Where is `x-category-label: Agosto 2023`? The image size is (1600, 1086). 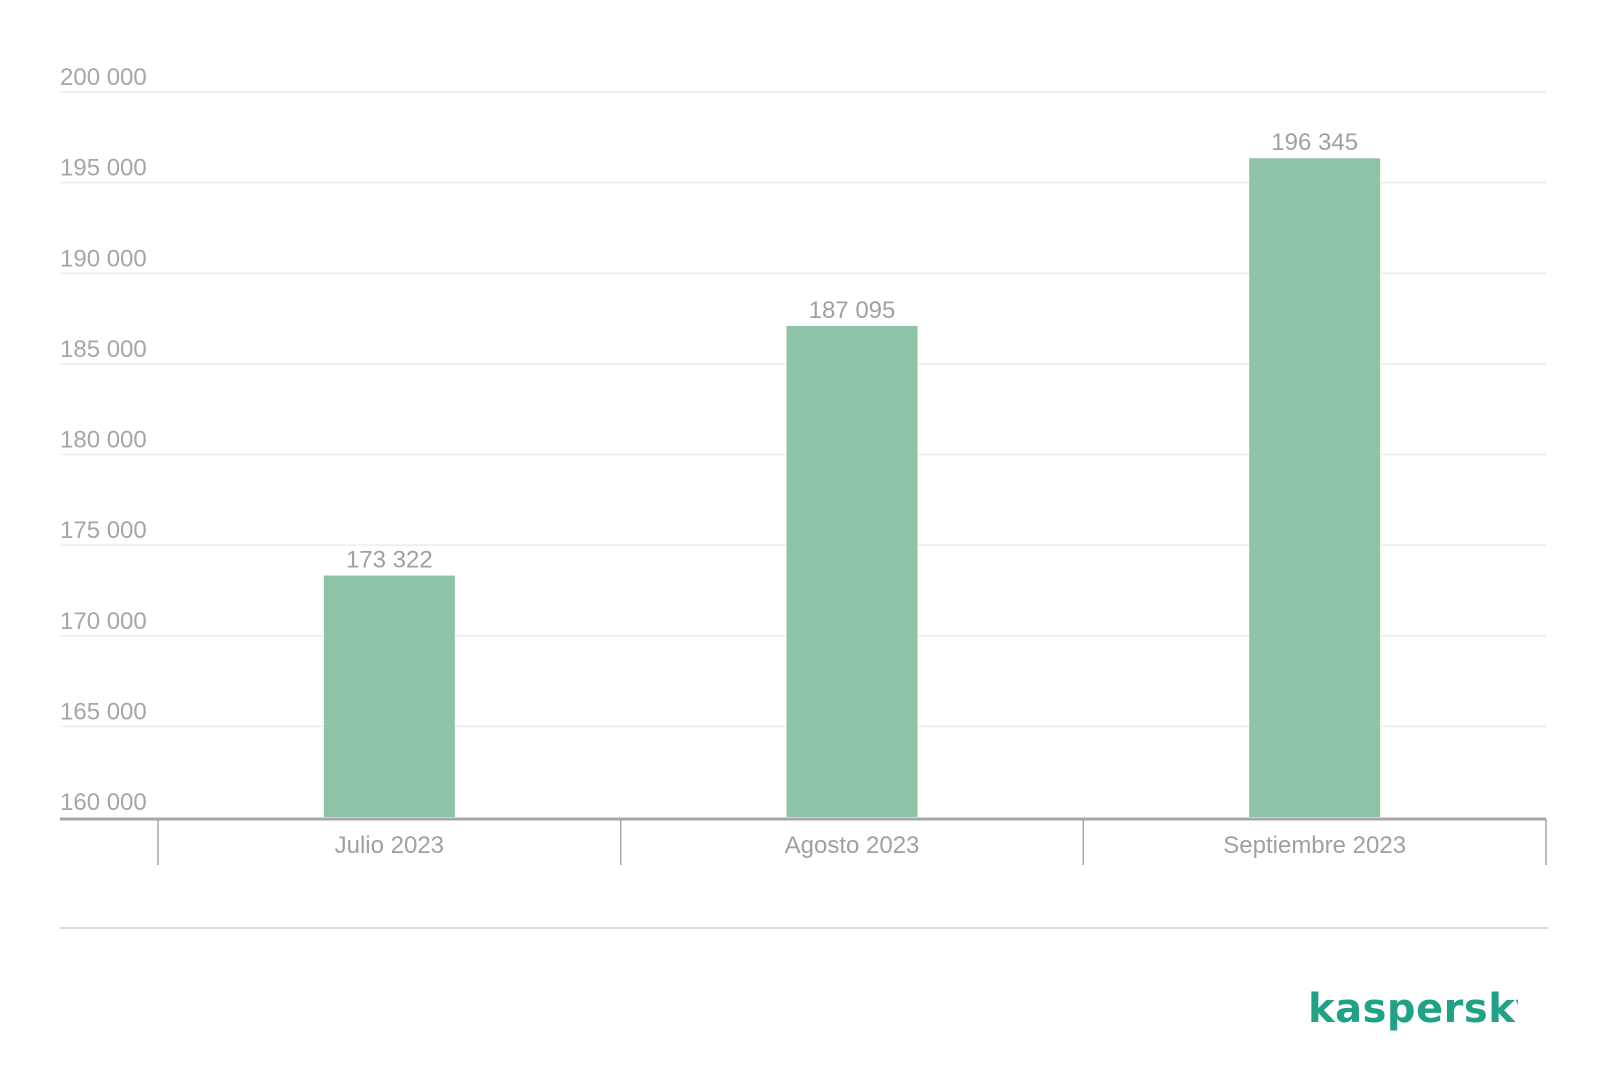 x-category-label: Agosto 2023 is located at coordinates (852, 845).